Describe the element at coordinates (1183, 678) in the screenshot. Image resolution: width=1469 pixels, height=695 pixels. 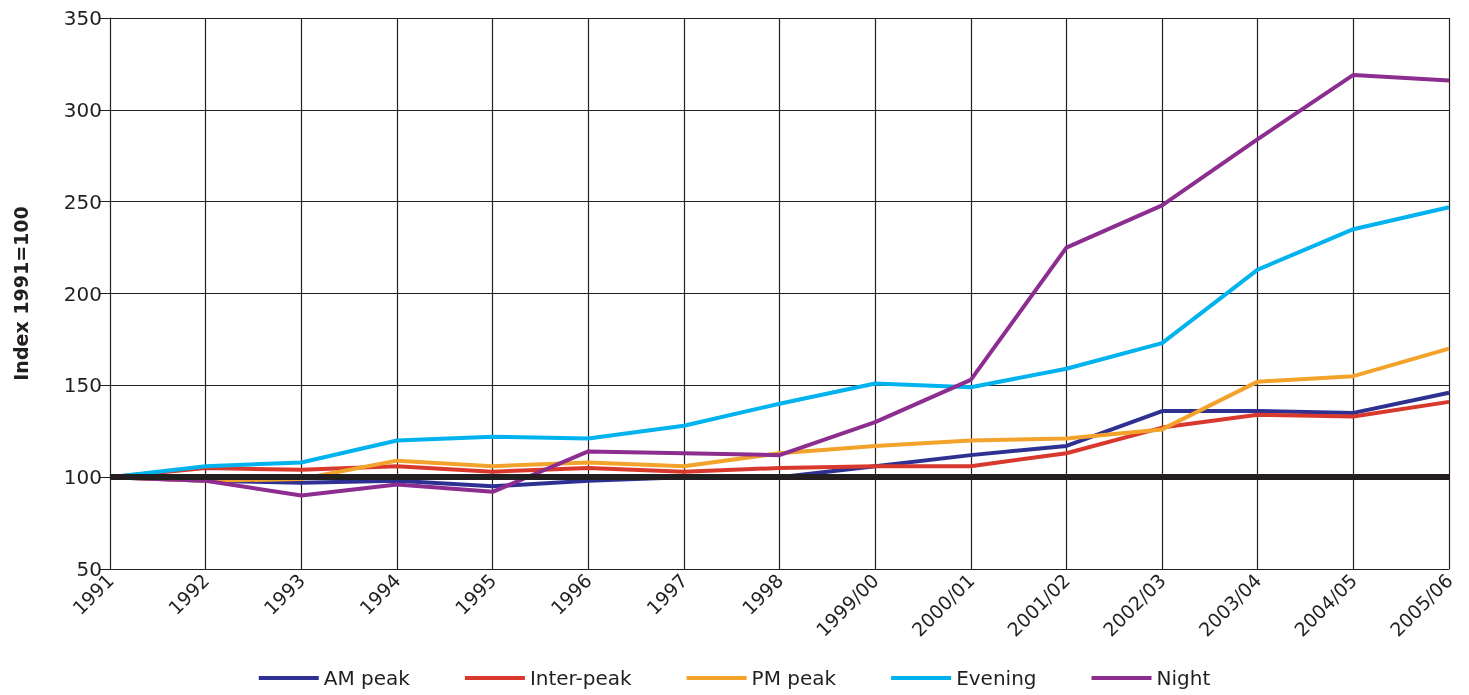
I see `legend-label: Night` at that location.